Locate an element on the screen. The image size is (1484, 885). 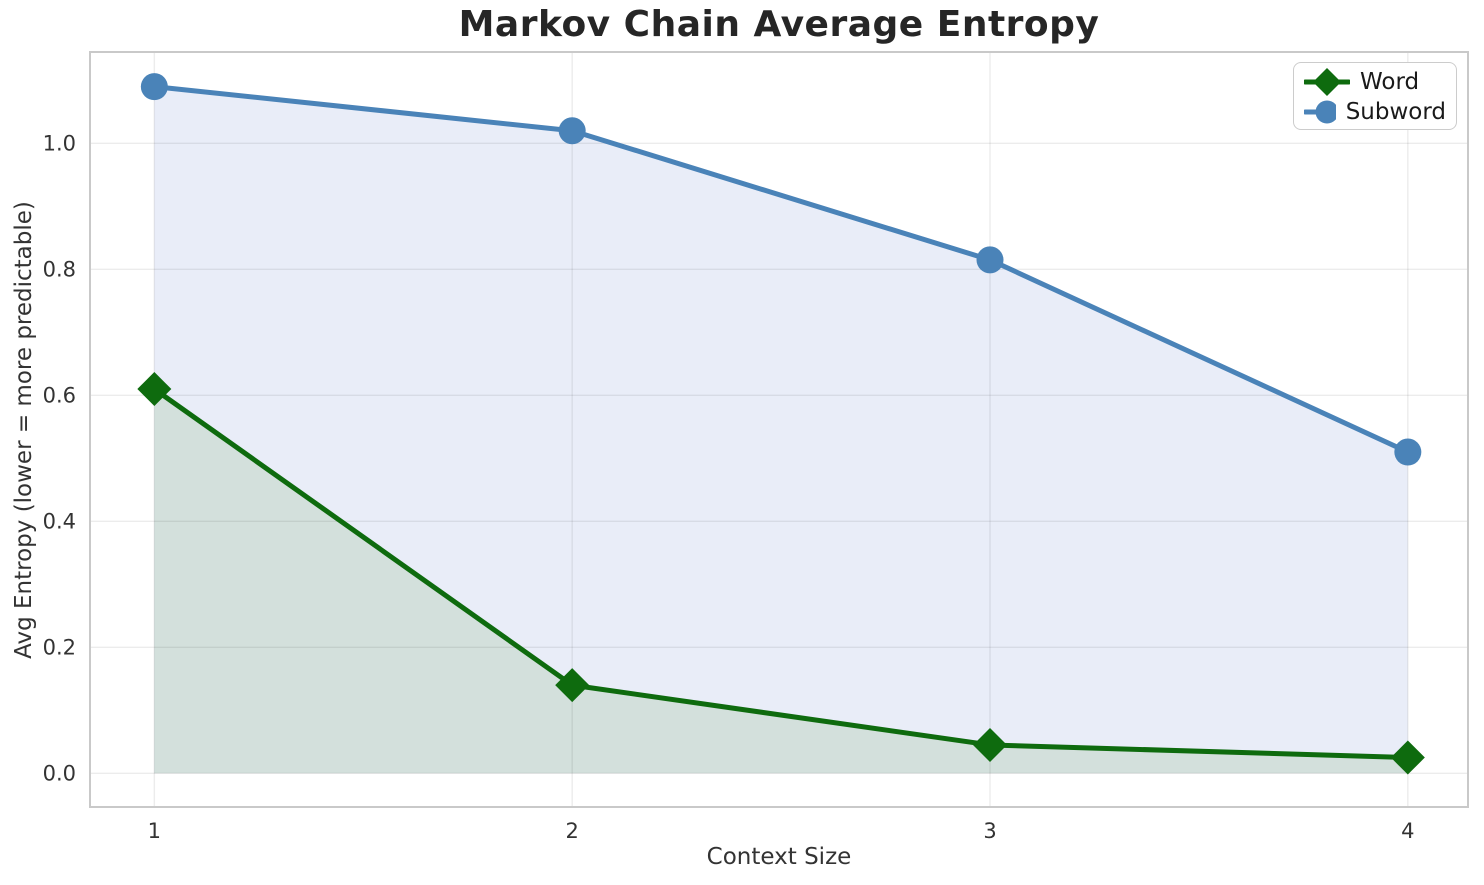
y-axis-label: Avg Entropy (lower = more predictable) is located at coordinates (24, 430).